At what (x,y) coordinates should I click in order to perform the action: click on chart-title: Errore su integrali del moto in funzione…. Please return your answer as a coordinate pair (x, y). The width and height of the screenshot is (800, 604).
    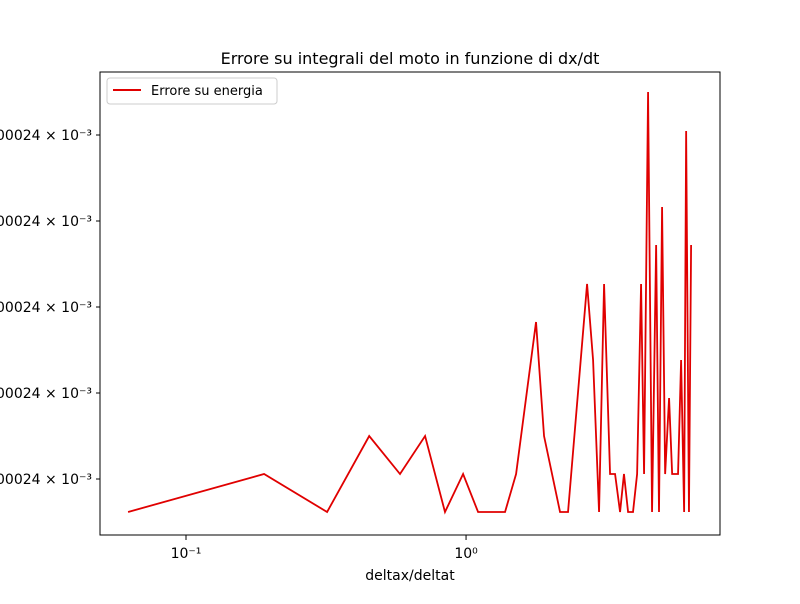
    Looking at the image, I should click on (410, 58).